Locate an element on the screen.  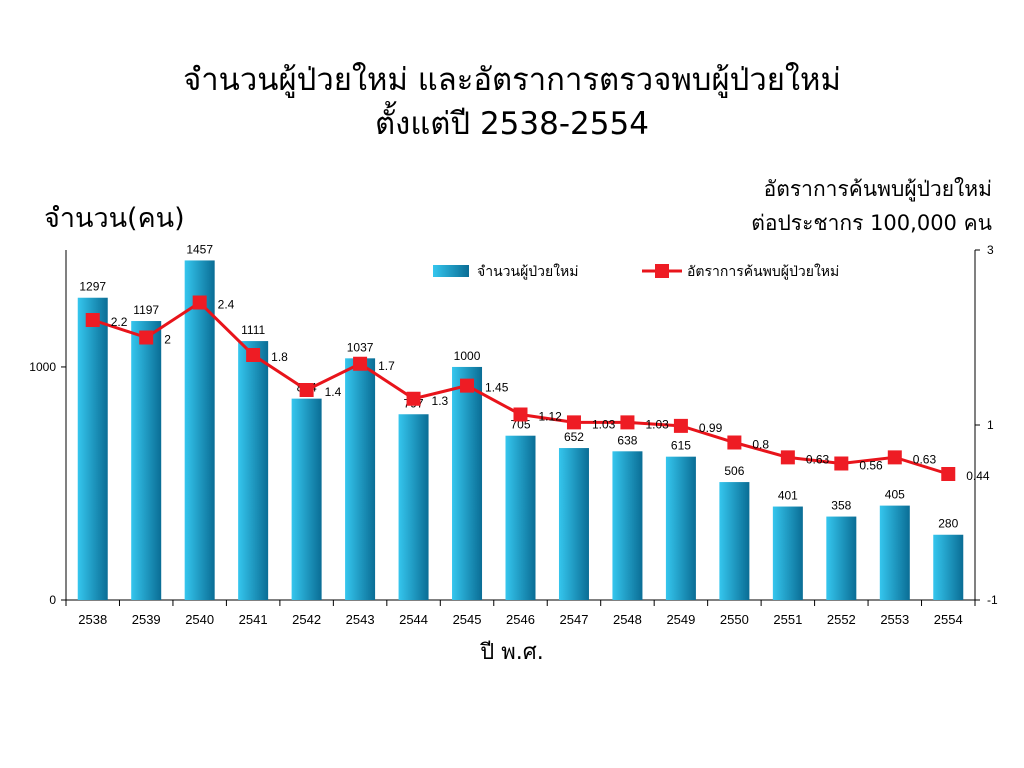
x-axis-tick-label: 2544 is located at coordinates (413, 619).